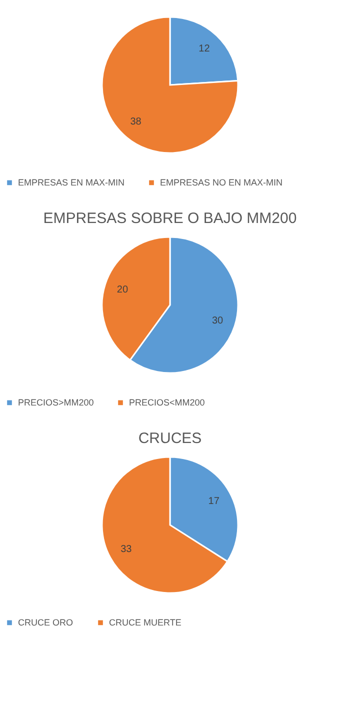 The width and height of the screenshot is (359, 723). I want to click on legend-label: CRUCE ORO, so click(46, 623).